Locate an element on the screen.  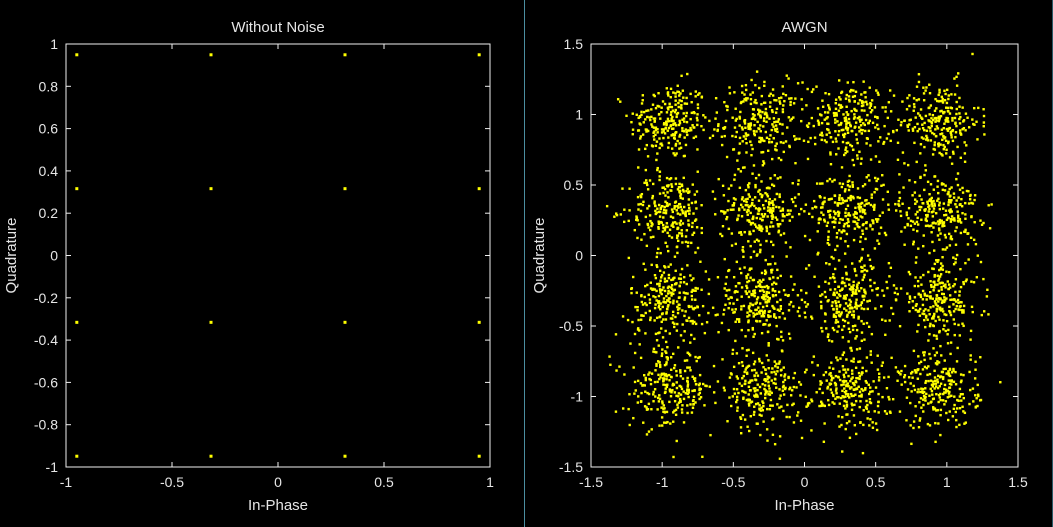
y-tick-label: 0 is located at coordinates (579, 256).